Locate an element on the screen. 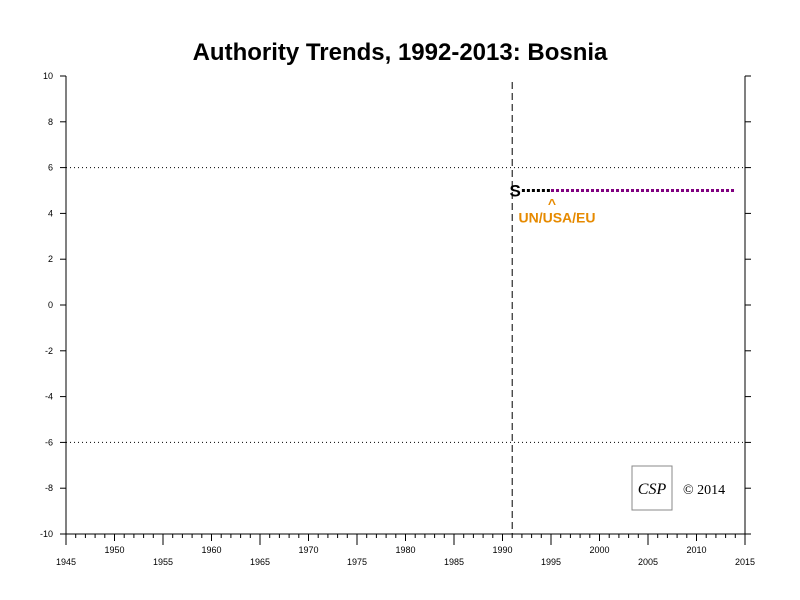 This screenshot has width=800, height=600. y-tick-label: 10 is located at coordinates (48, 76).